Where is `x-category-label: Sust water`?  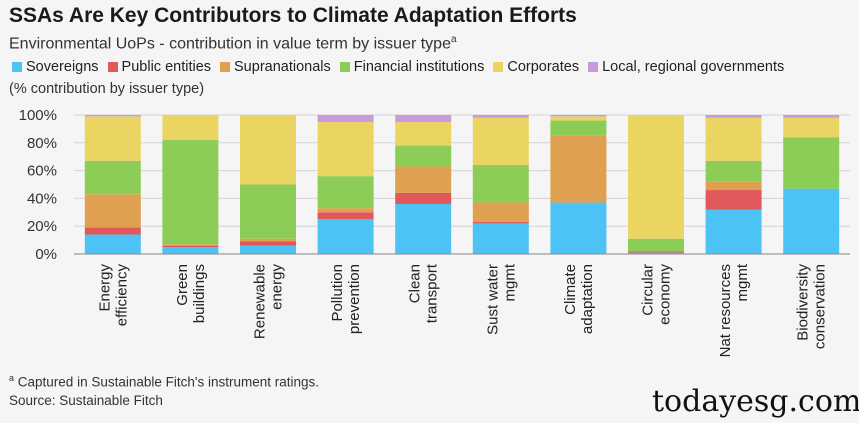
x-category-label: Sust water is located at coordinates (492, 299).